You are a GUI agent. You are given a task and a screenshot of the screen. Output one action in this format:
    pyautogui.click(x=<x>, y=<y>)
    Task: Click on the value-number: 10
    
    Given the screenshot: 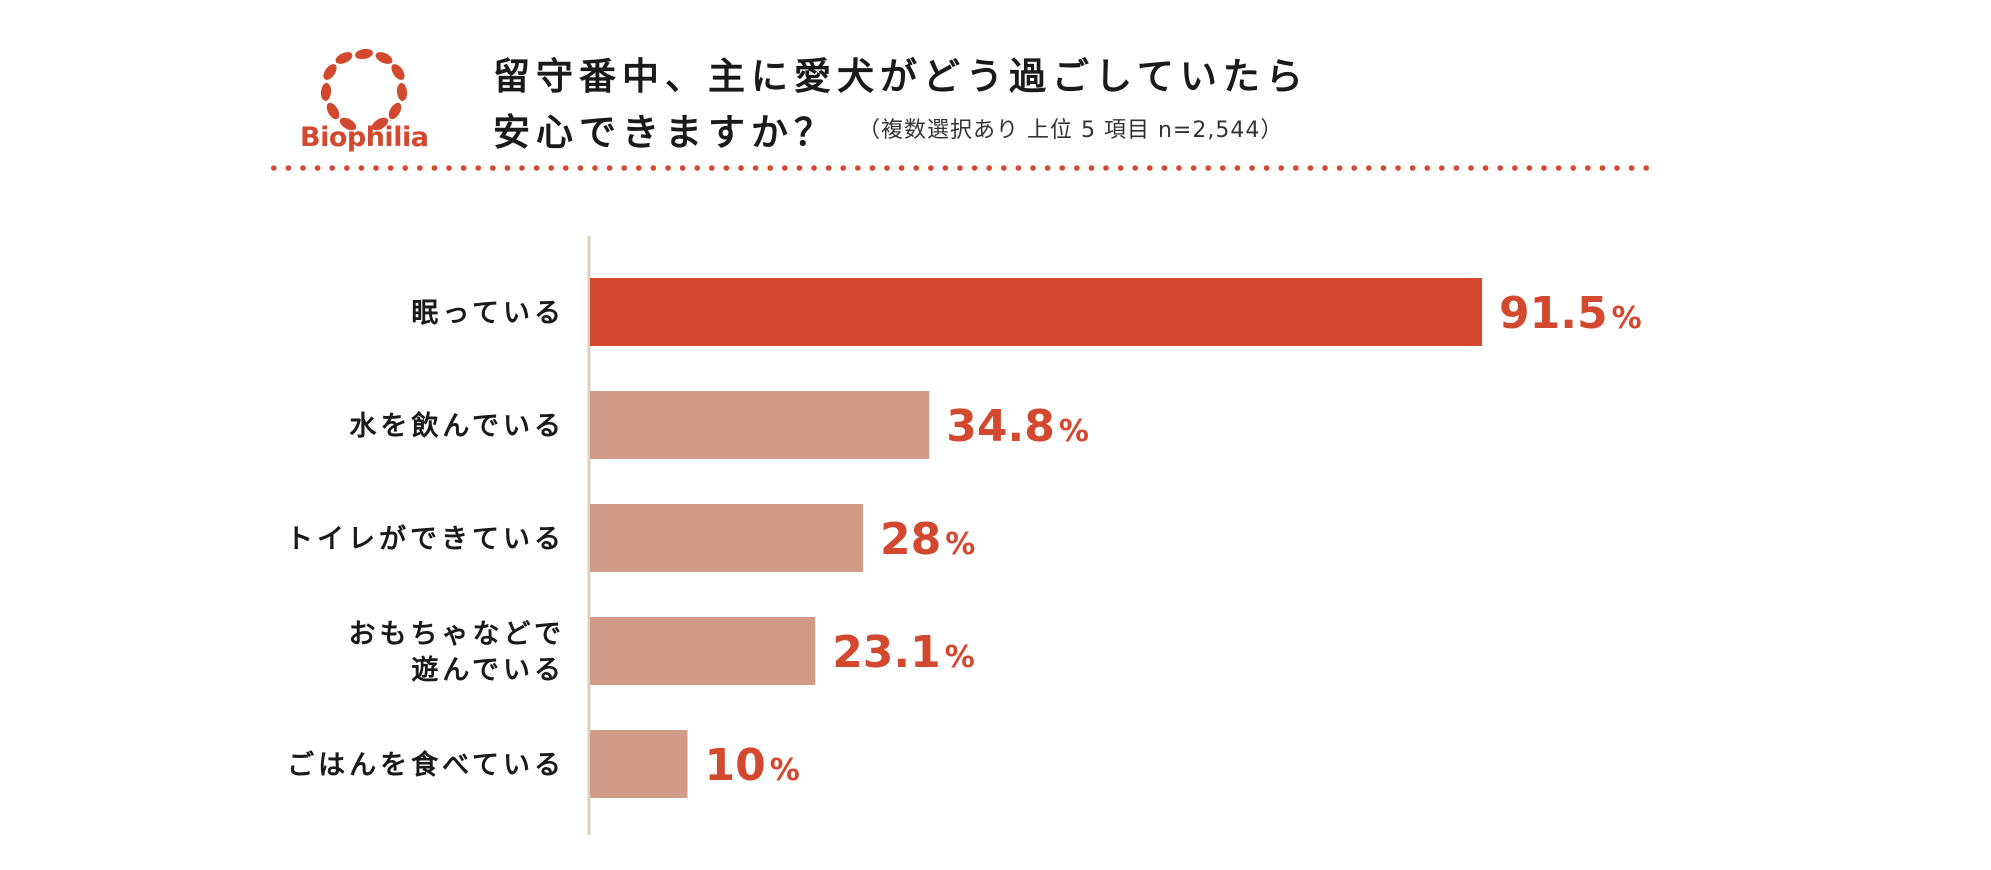 What is the action you would take?
    pyautogui.click(x=735, y=765)
    